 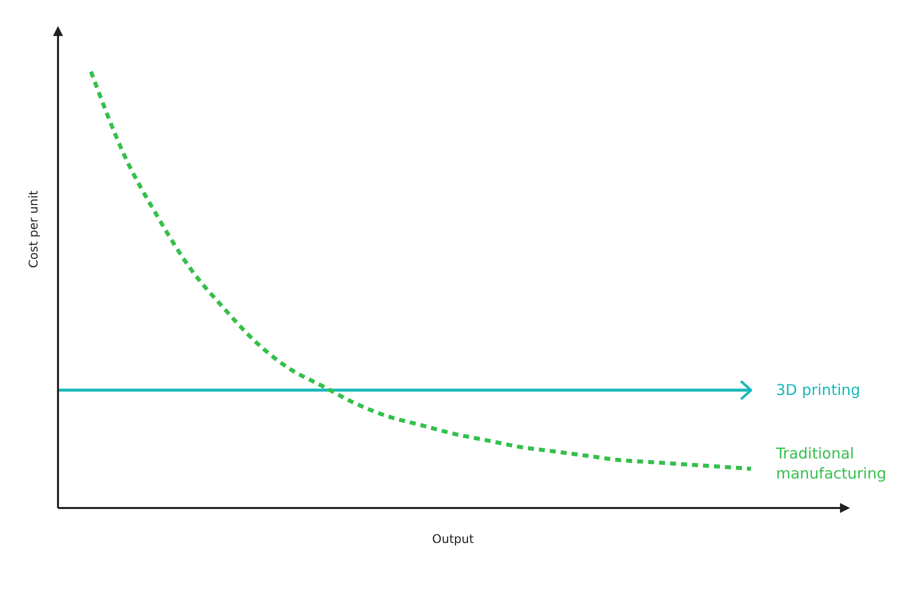 I want to click on series-label: 3D printing, so click(x=818, y=390).